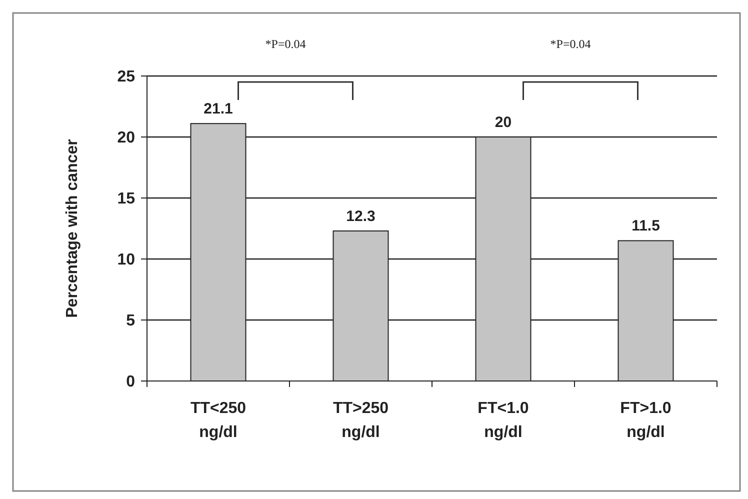  What do you see at coordinates (218, 420) in the screenshot?
I see `x-tick-label: TT<250 ng/dl` at bounding box center [218, 420].